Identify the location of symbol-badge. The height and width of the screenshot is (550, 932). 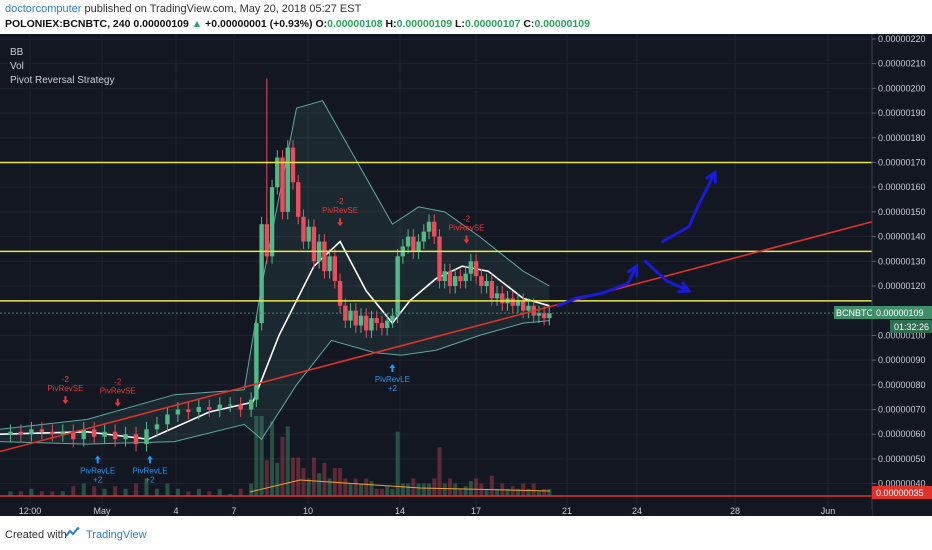
(856, 312).